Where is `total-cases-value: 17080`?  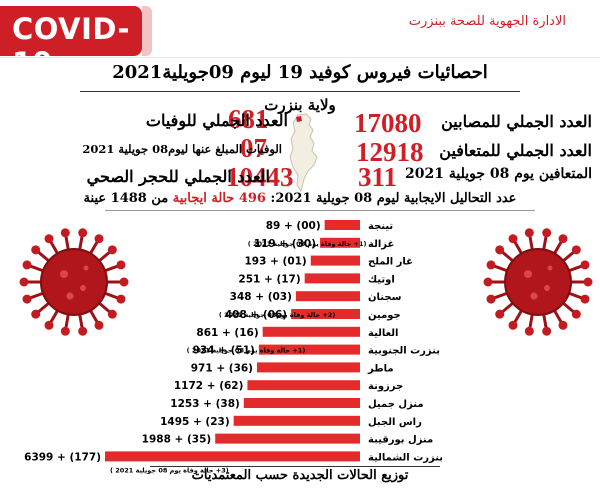
total-cases-value: 17080 is located at coordinates (388, 123).